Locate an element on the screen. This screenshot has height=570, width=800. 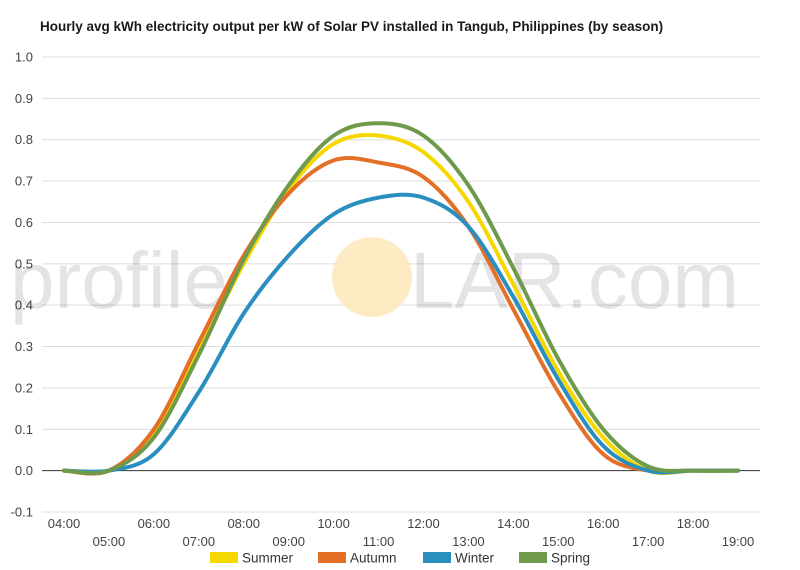
y-tick-label: 0.5 is located at coordinates (24, 263).